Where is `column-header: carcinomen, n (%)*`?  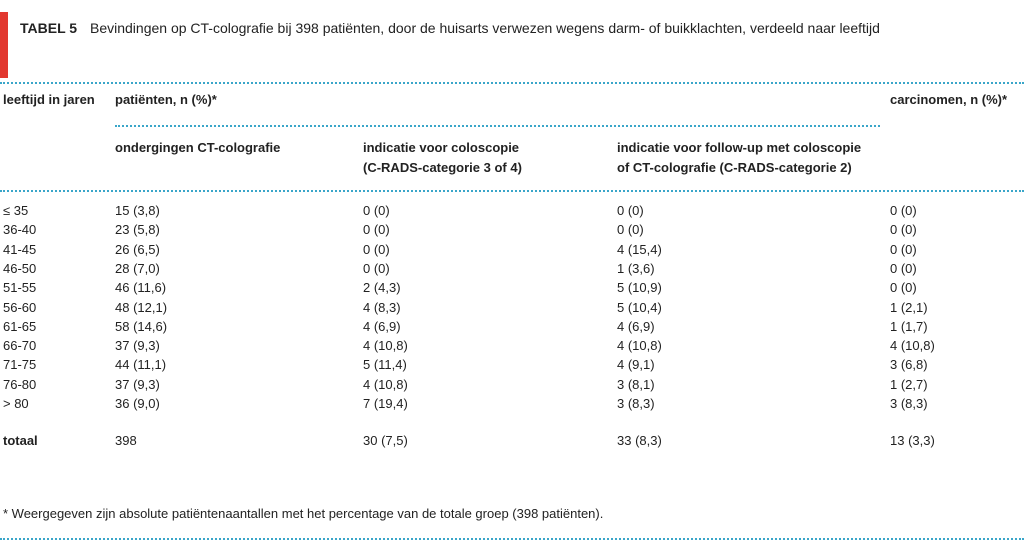 column-header: carcinomen, n (%)* is located at coordinates (949, 99).